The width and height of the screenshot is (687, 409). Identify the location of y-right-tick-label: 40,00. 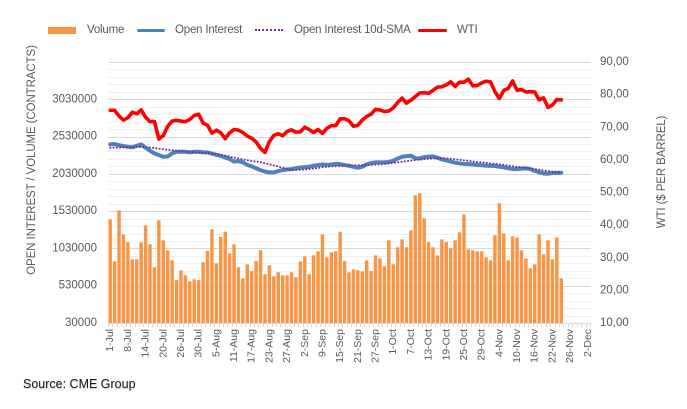
(614, 225).